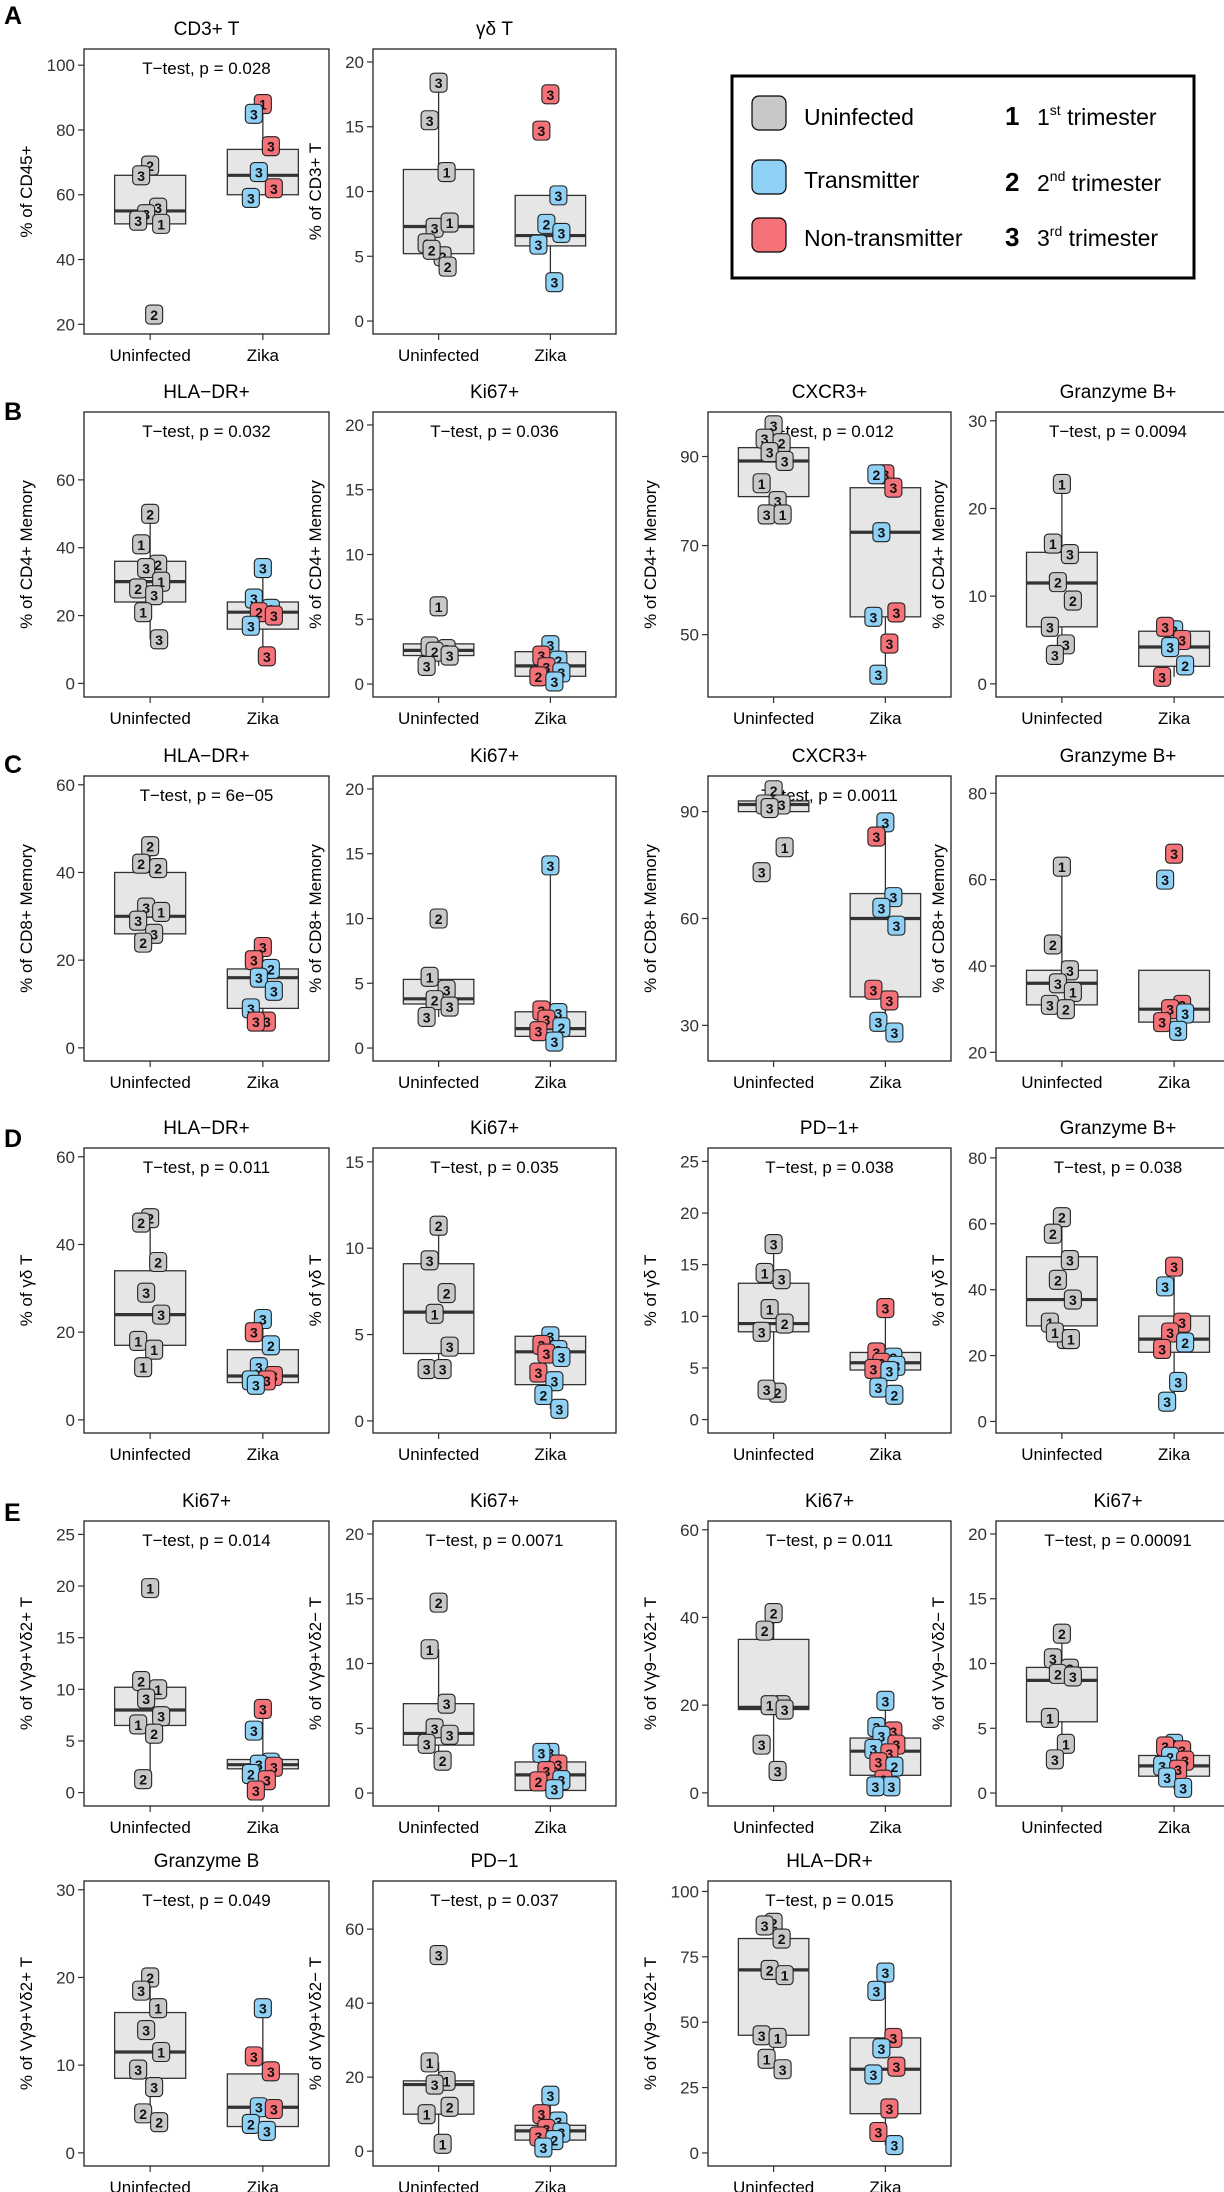  I want to click on stat-annotation: T−test, p = 0.038, so click(1118, 1167).